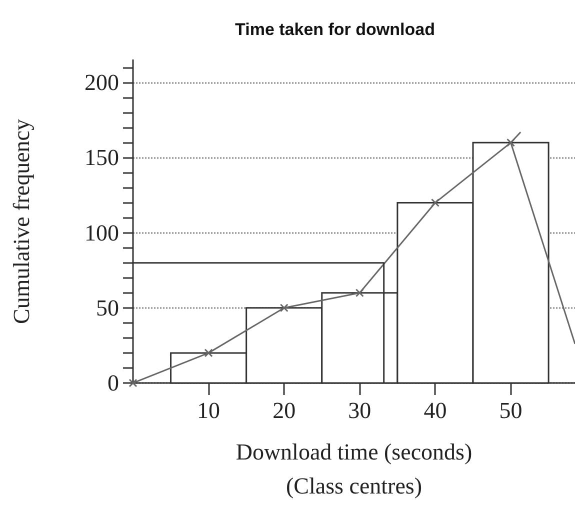 Image resolution: width=575 pixels, height=515 pixels. What do you see at coordinates (21, 221) in the screenshot?
I see `y-axis-title: Cumulative frequency` at bounding box center [21, 221].